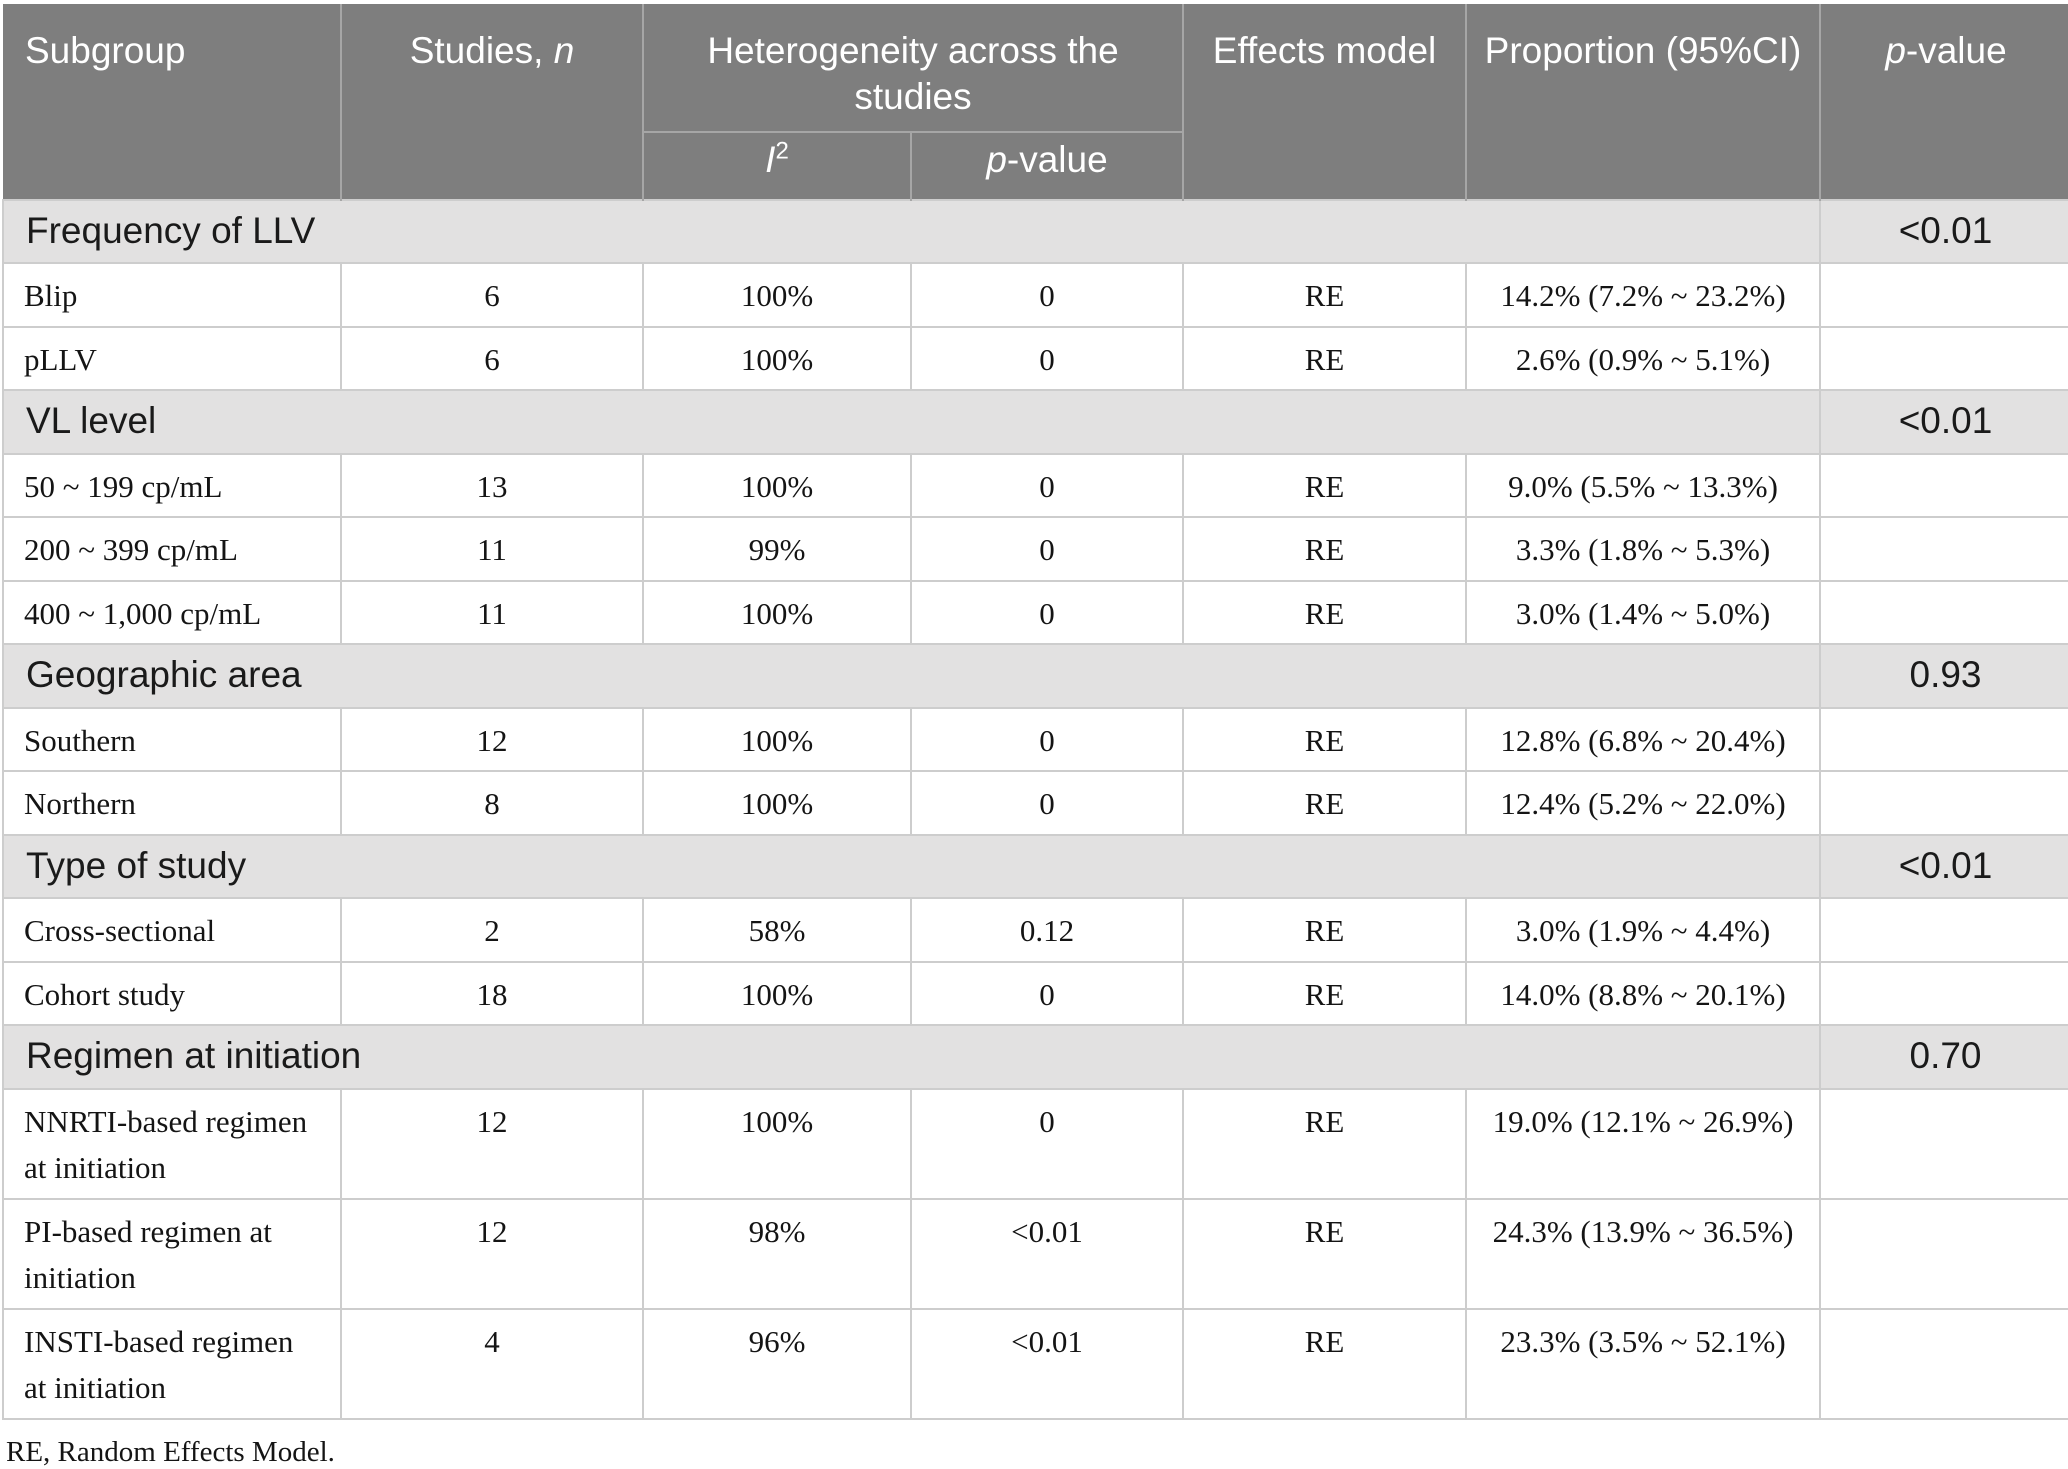 This screenshot has height=1469, width=2068. I want to click on i2-superscript: 2, so click(782, 152).